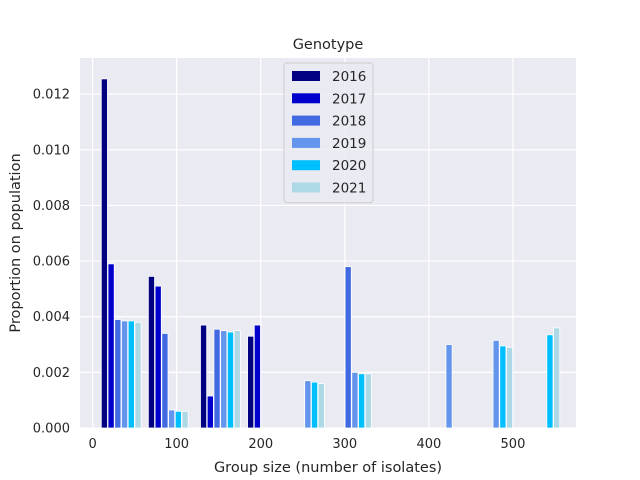 The image size is (640, 480). Describe the element at coordinates (328, 45) in the screenshot. I see `chart-title: Genotype` at that location.